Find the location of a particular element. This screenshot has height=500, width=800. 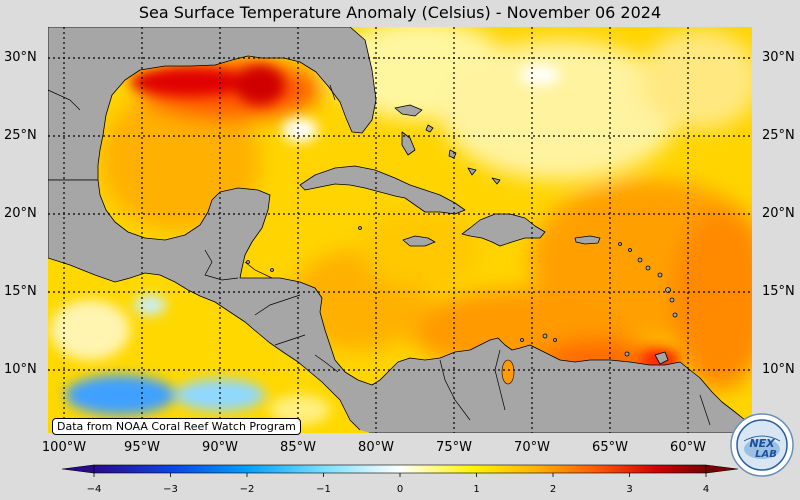

colorbar-tick-label: 3 is located at coordinates (629, 489).